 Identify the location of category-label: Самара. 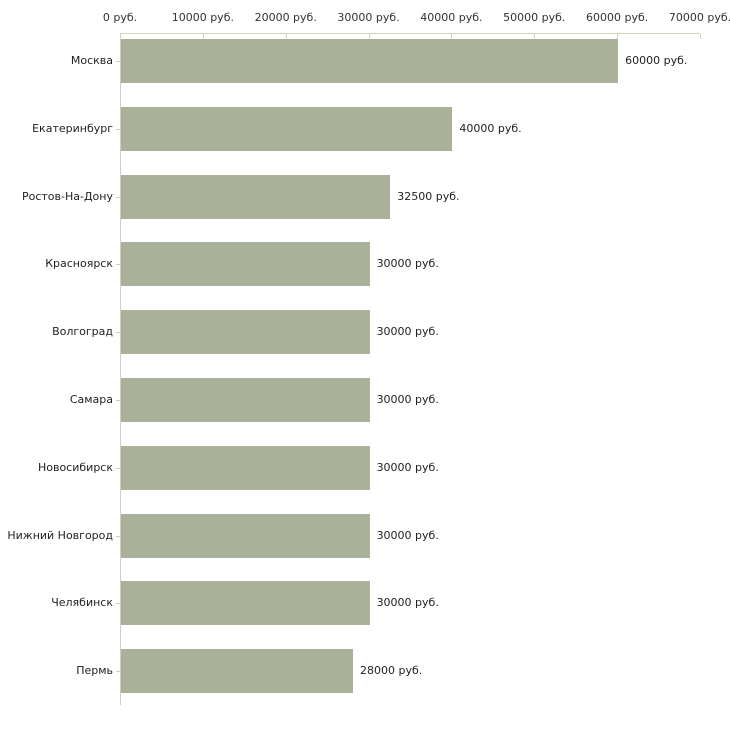
(91, 399).